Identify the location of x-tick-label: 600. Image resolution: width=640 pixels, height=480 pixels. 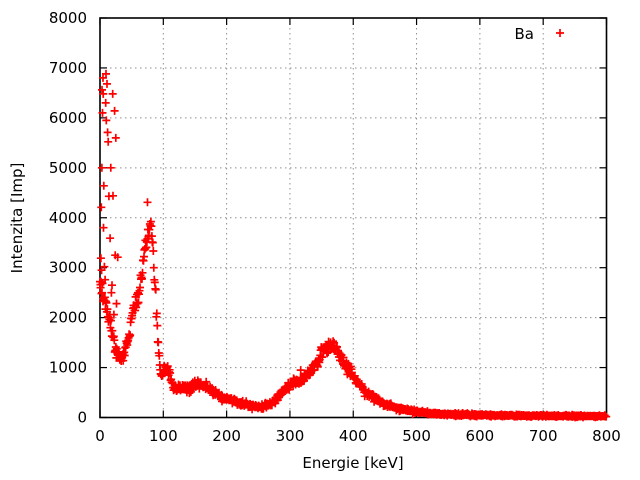
(480, 436).